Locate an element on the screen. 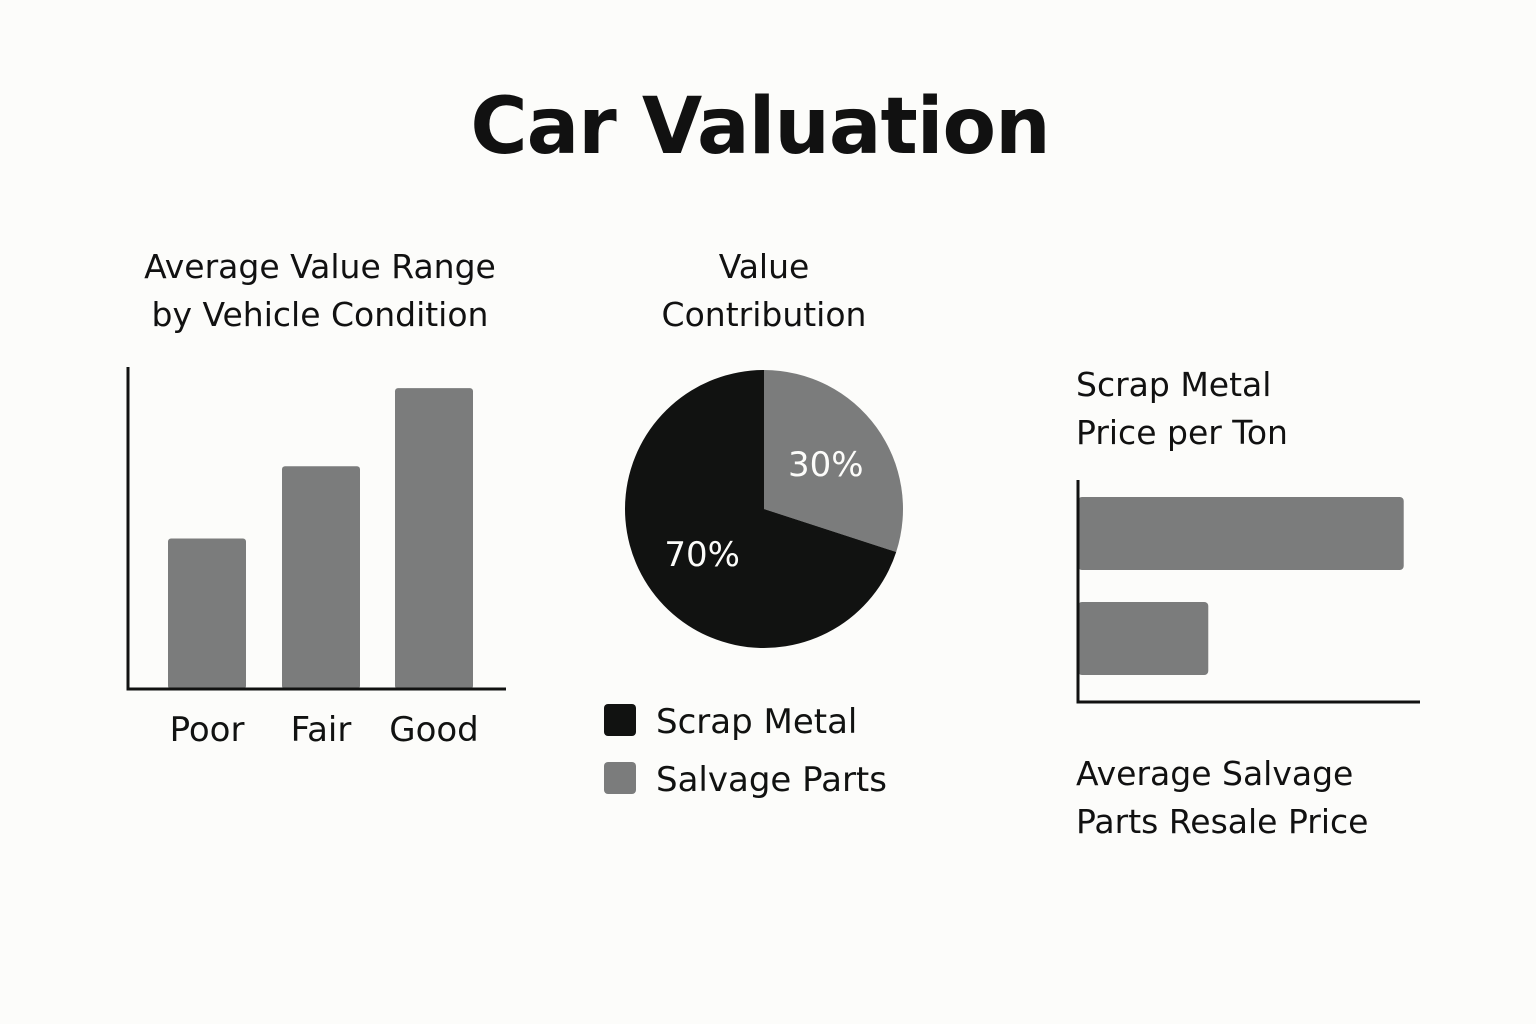 The width and height of the screenshot is (1536, 1024). pie-slice-label: 30% is located at coordinates (826, 465).